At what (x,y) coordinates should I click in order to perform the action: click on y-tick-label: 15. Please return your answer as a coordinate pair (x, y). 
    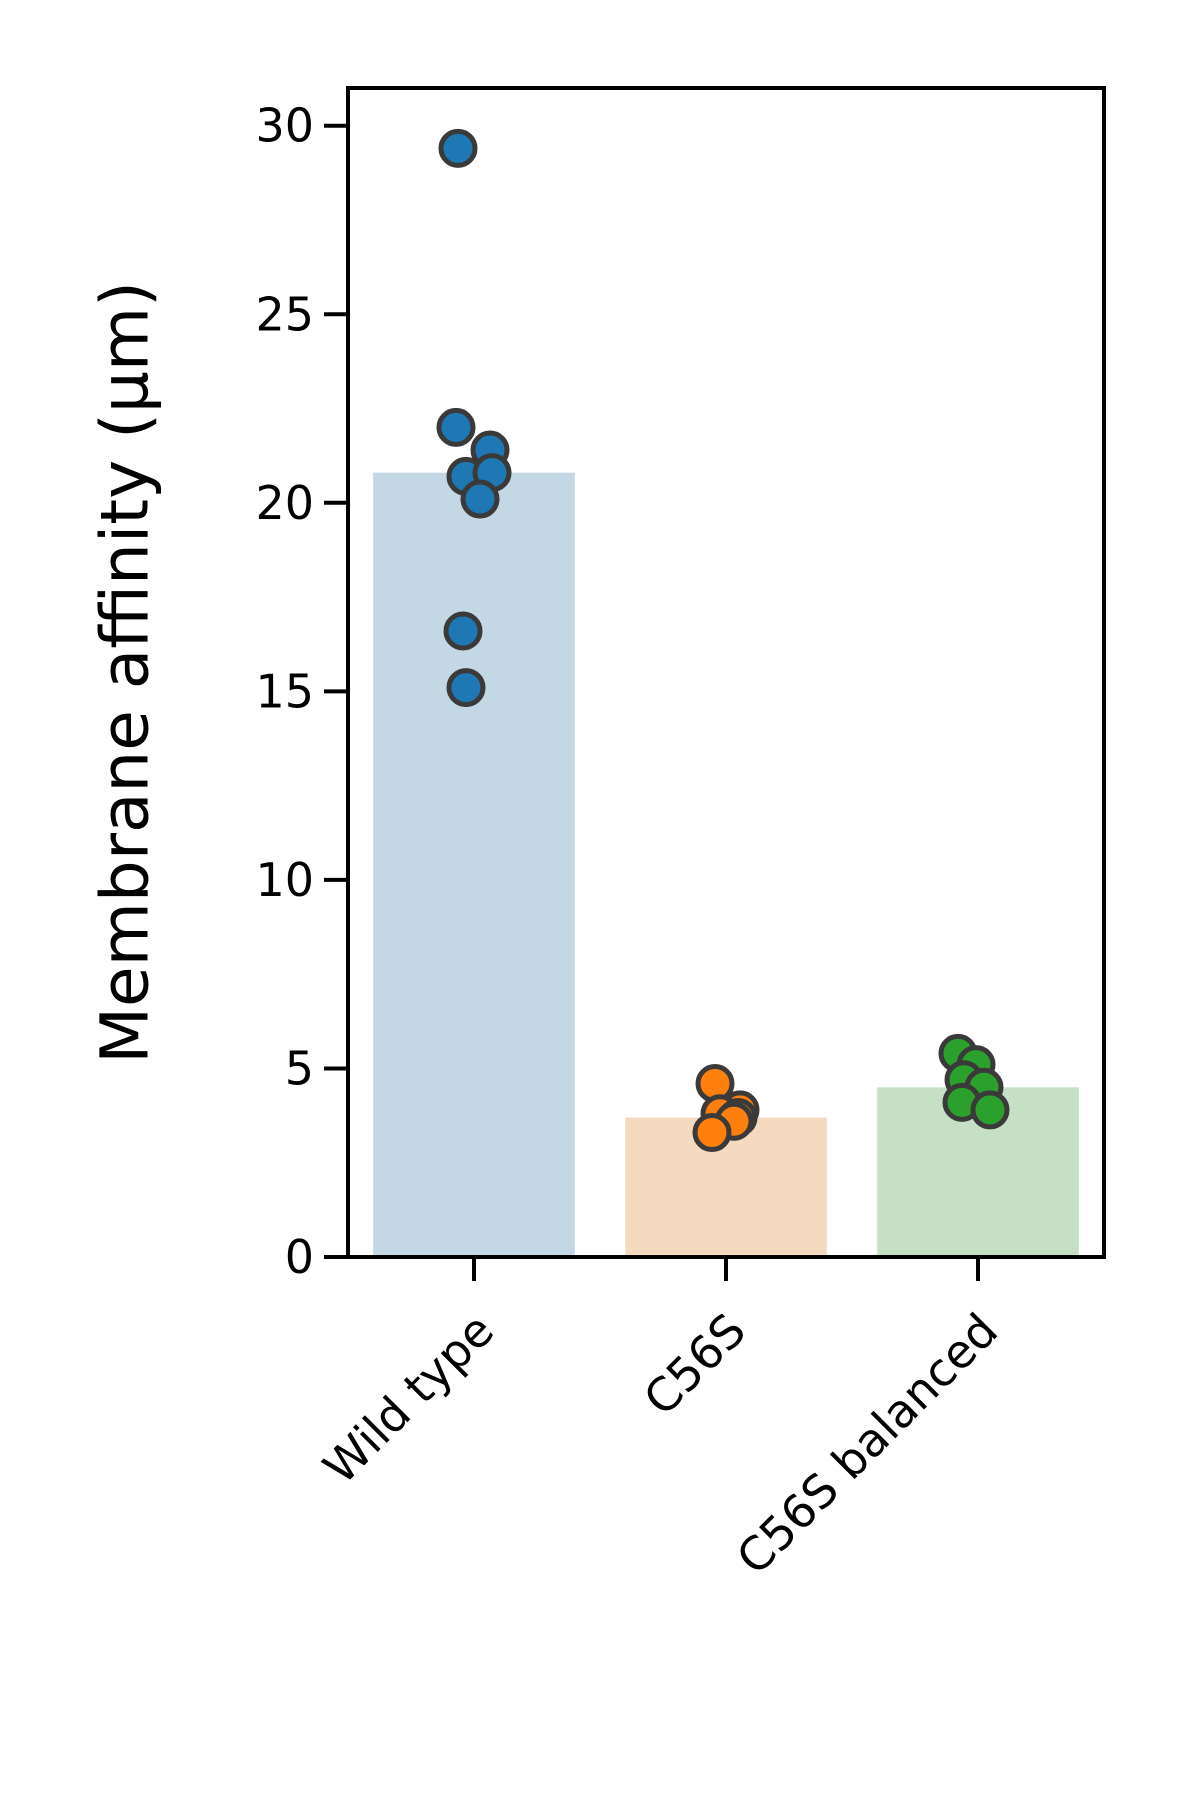
    Looking at the image, I should click on (284, 691).